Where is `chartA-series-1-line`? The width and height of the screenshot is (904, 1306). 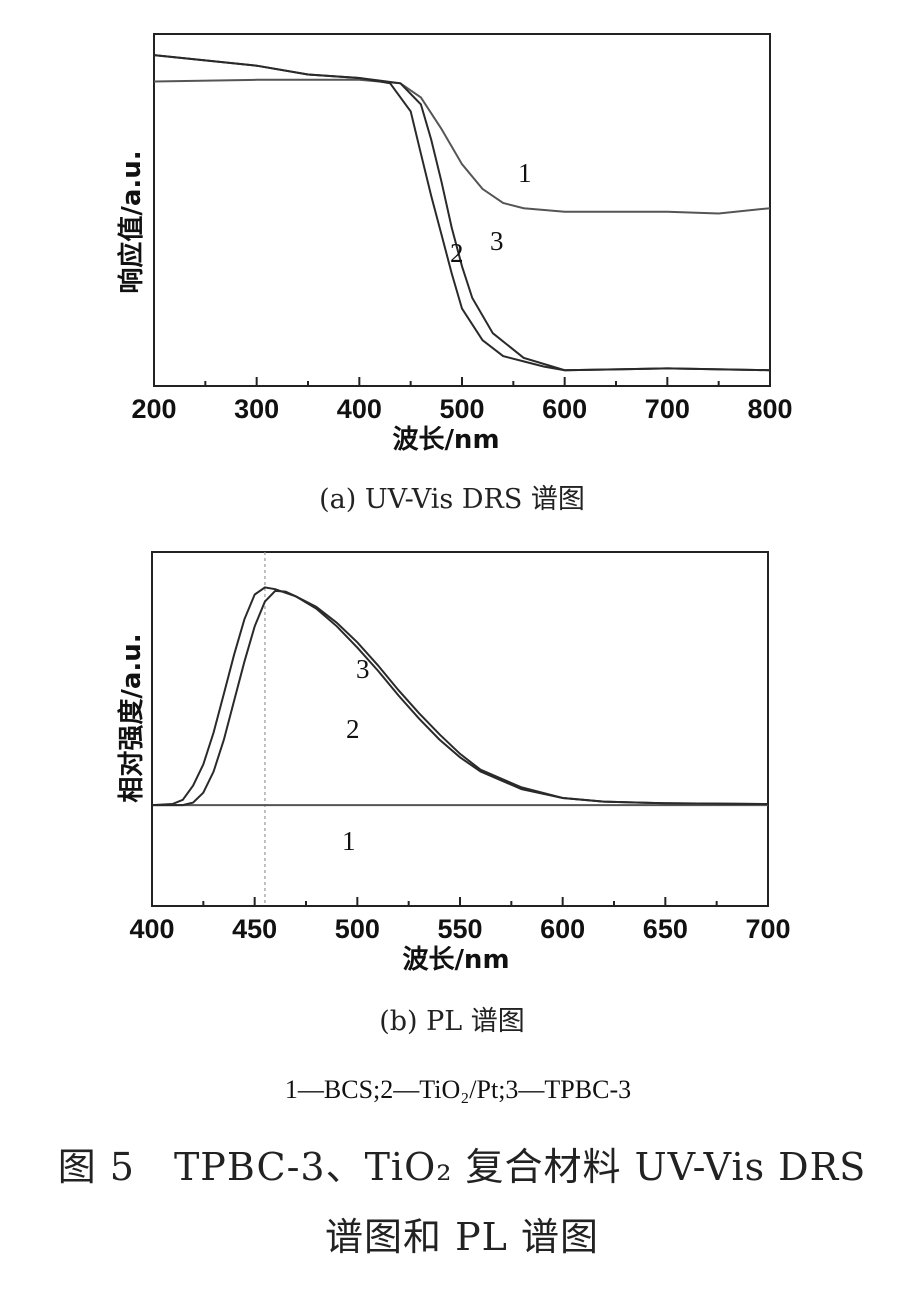 chartA-series-1-line is located at coordinates (462, 146).